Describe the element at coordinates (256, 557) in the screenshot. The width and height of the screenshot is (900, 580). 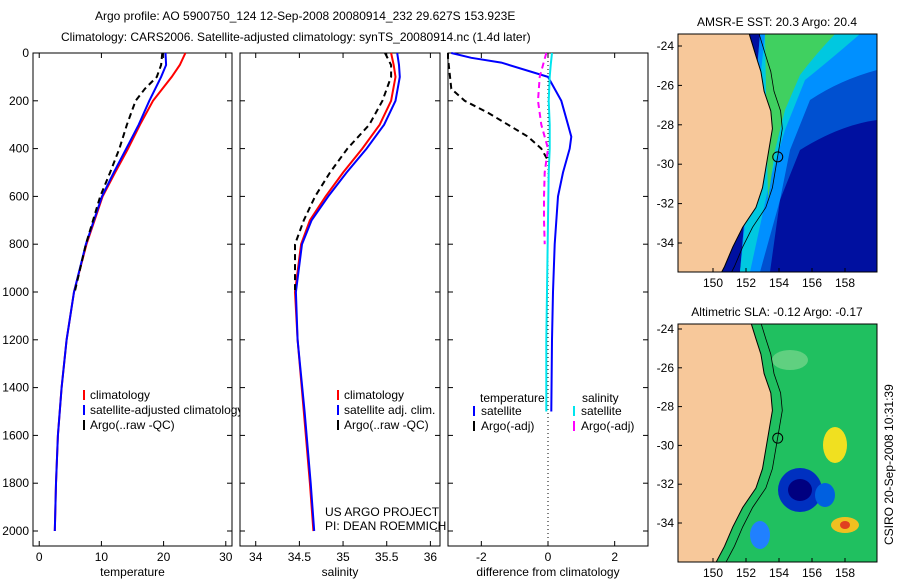
I see `x-tick-label: 34` at that location.